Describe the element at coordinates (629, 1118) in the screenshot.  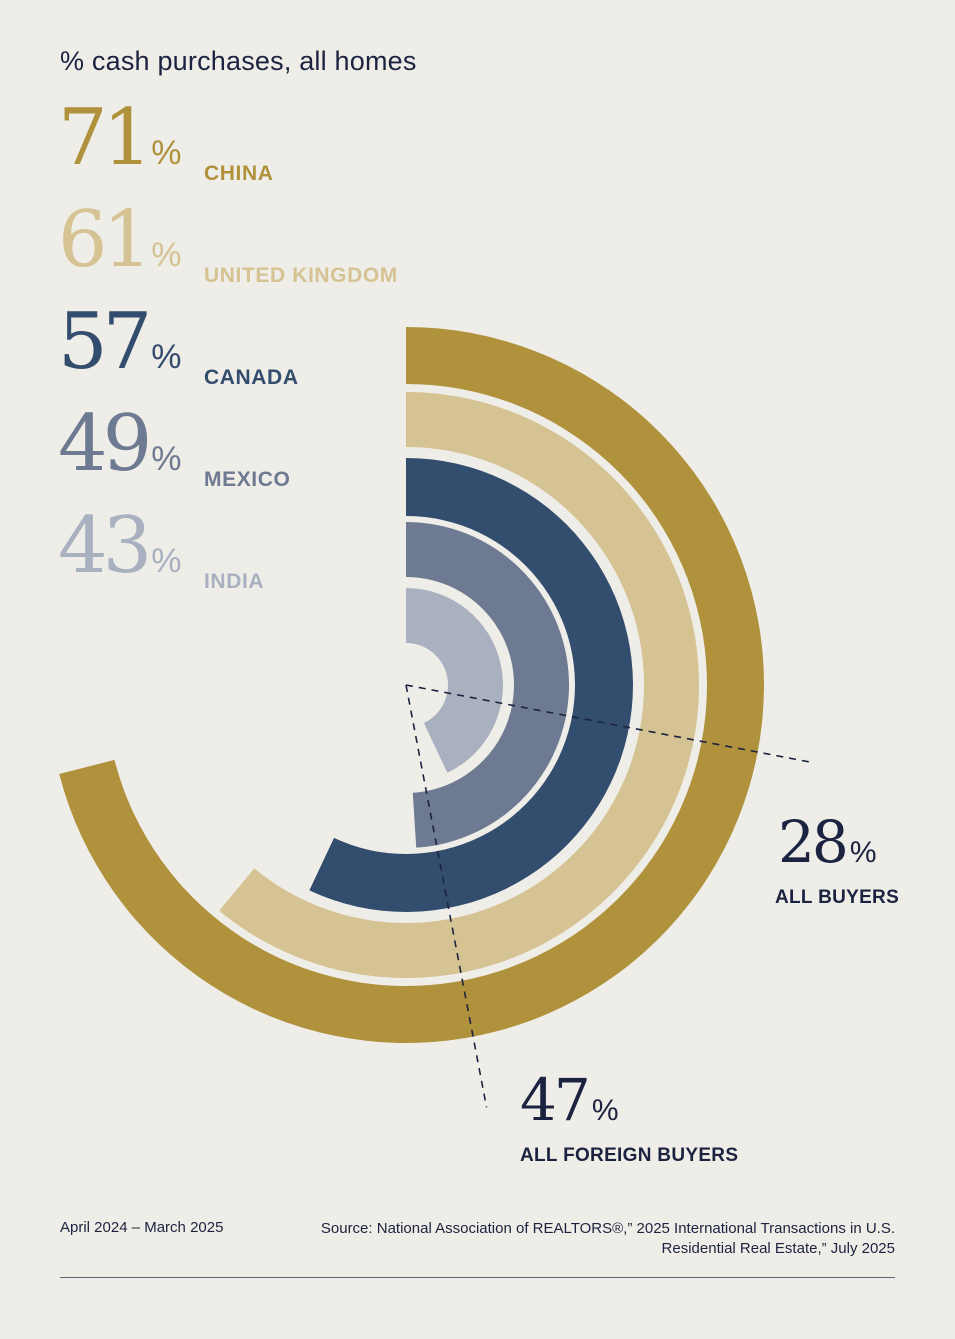
I see `callout-all-foreign-buyers: 47% ALL FOREIGN BUYERS` at that location.